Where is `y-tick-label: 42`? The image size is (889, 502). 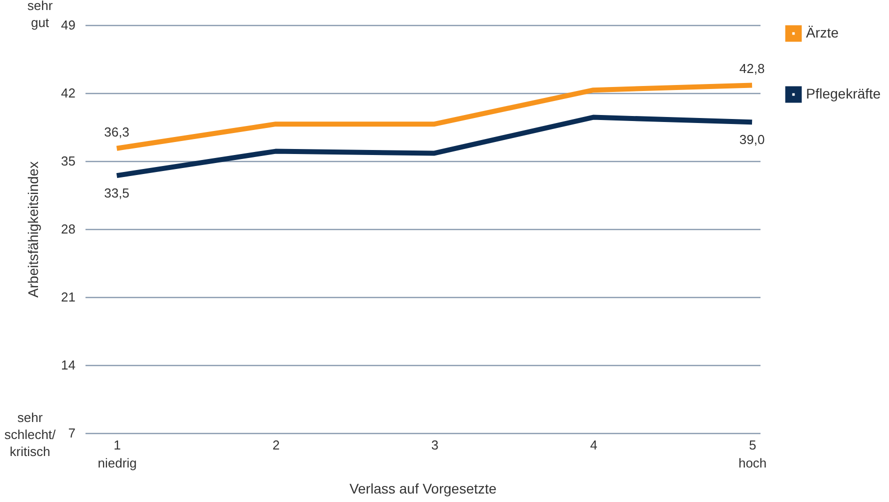 y-tick-label: 42 is located at coordinates (68, 93).